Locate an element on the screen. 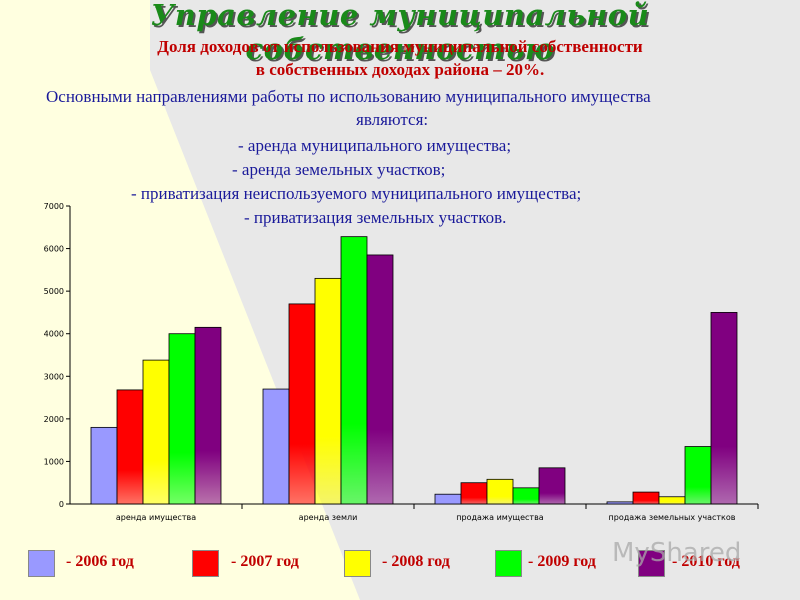 Image resolution: width=800 pixels, height=600 pixels. legend-label: - 2006 год is located at coordinates (100, 561).